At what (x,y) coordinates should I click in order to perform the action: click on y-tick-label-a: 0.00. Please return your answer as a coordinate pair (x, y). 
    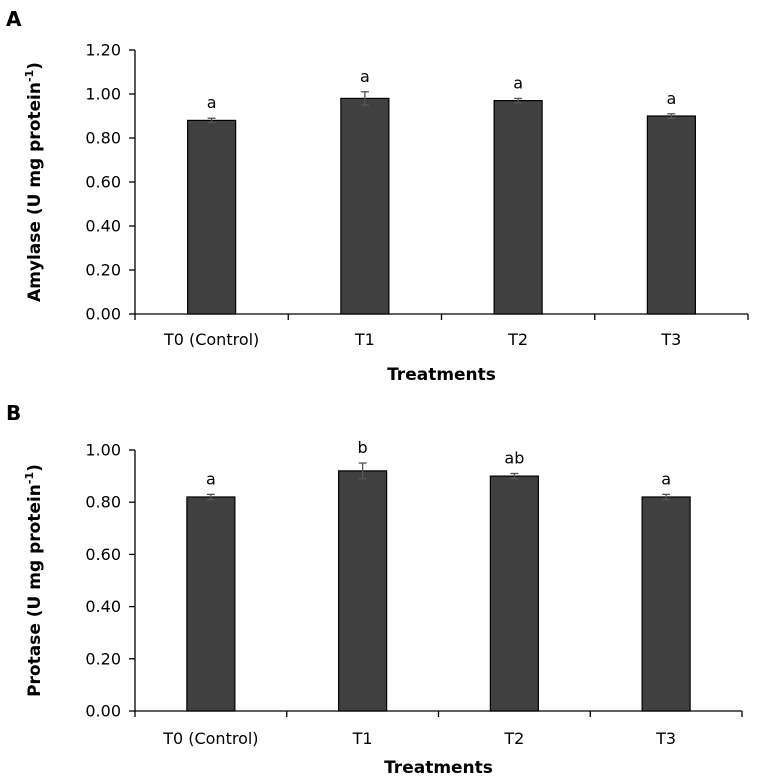
    Looking at the image, I should click on (103, 314).